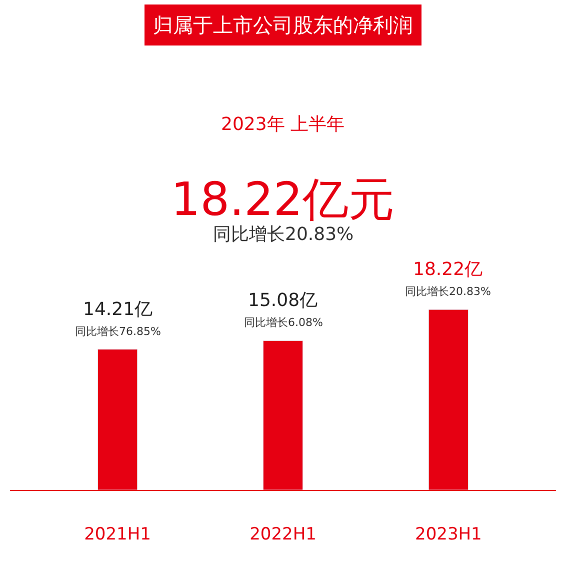 Image resolution: width=566 pixels, height=565 pixels. What do you see at coordinates (117, 534) in the screenshot?
I see `x-tick-label: 2021H1` at bounding box center [117, 534].